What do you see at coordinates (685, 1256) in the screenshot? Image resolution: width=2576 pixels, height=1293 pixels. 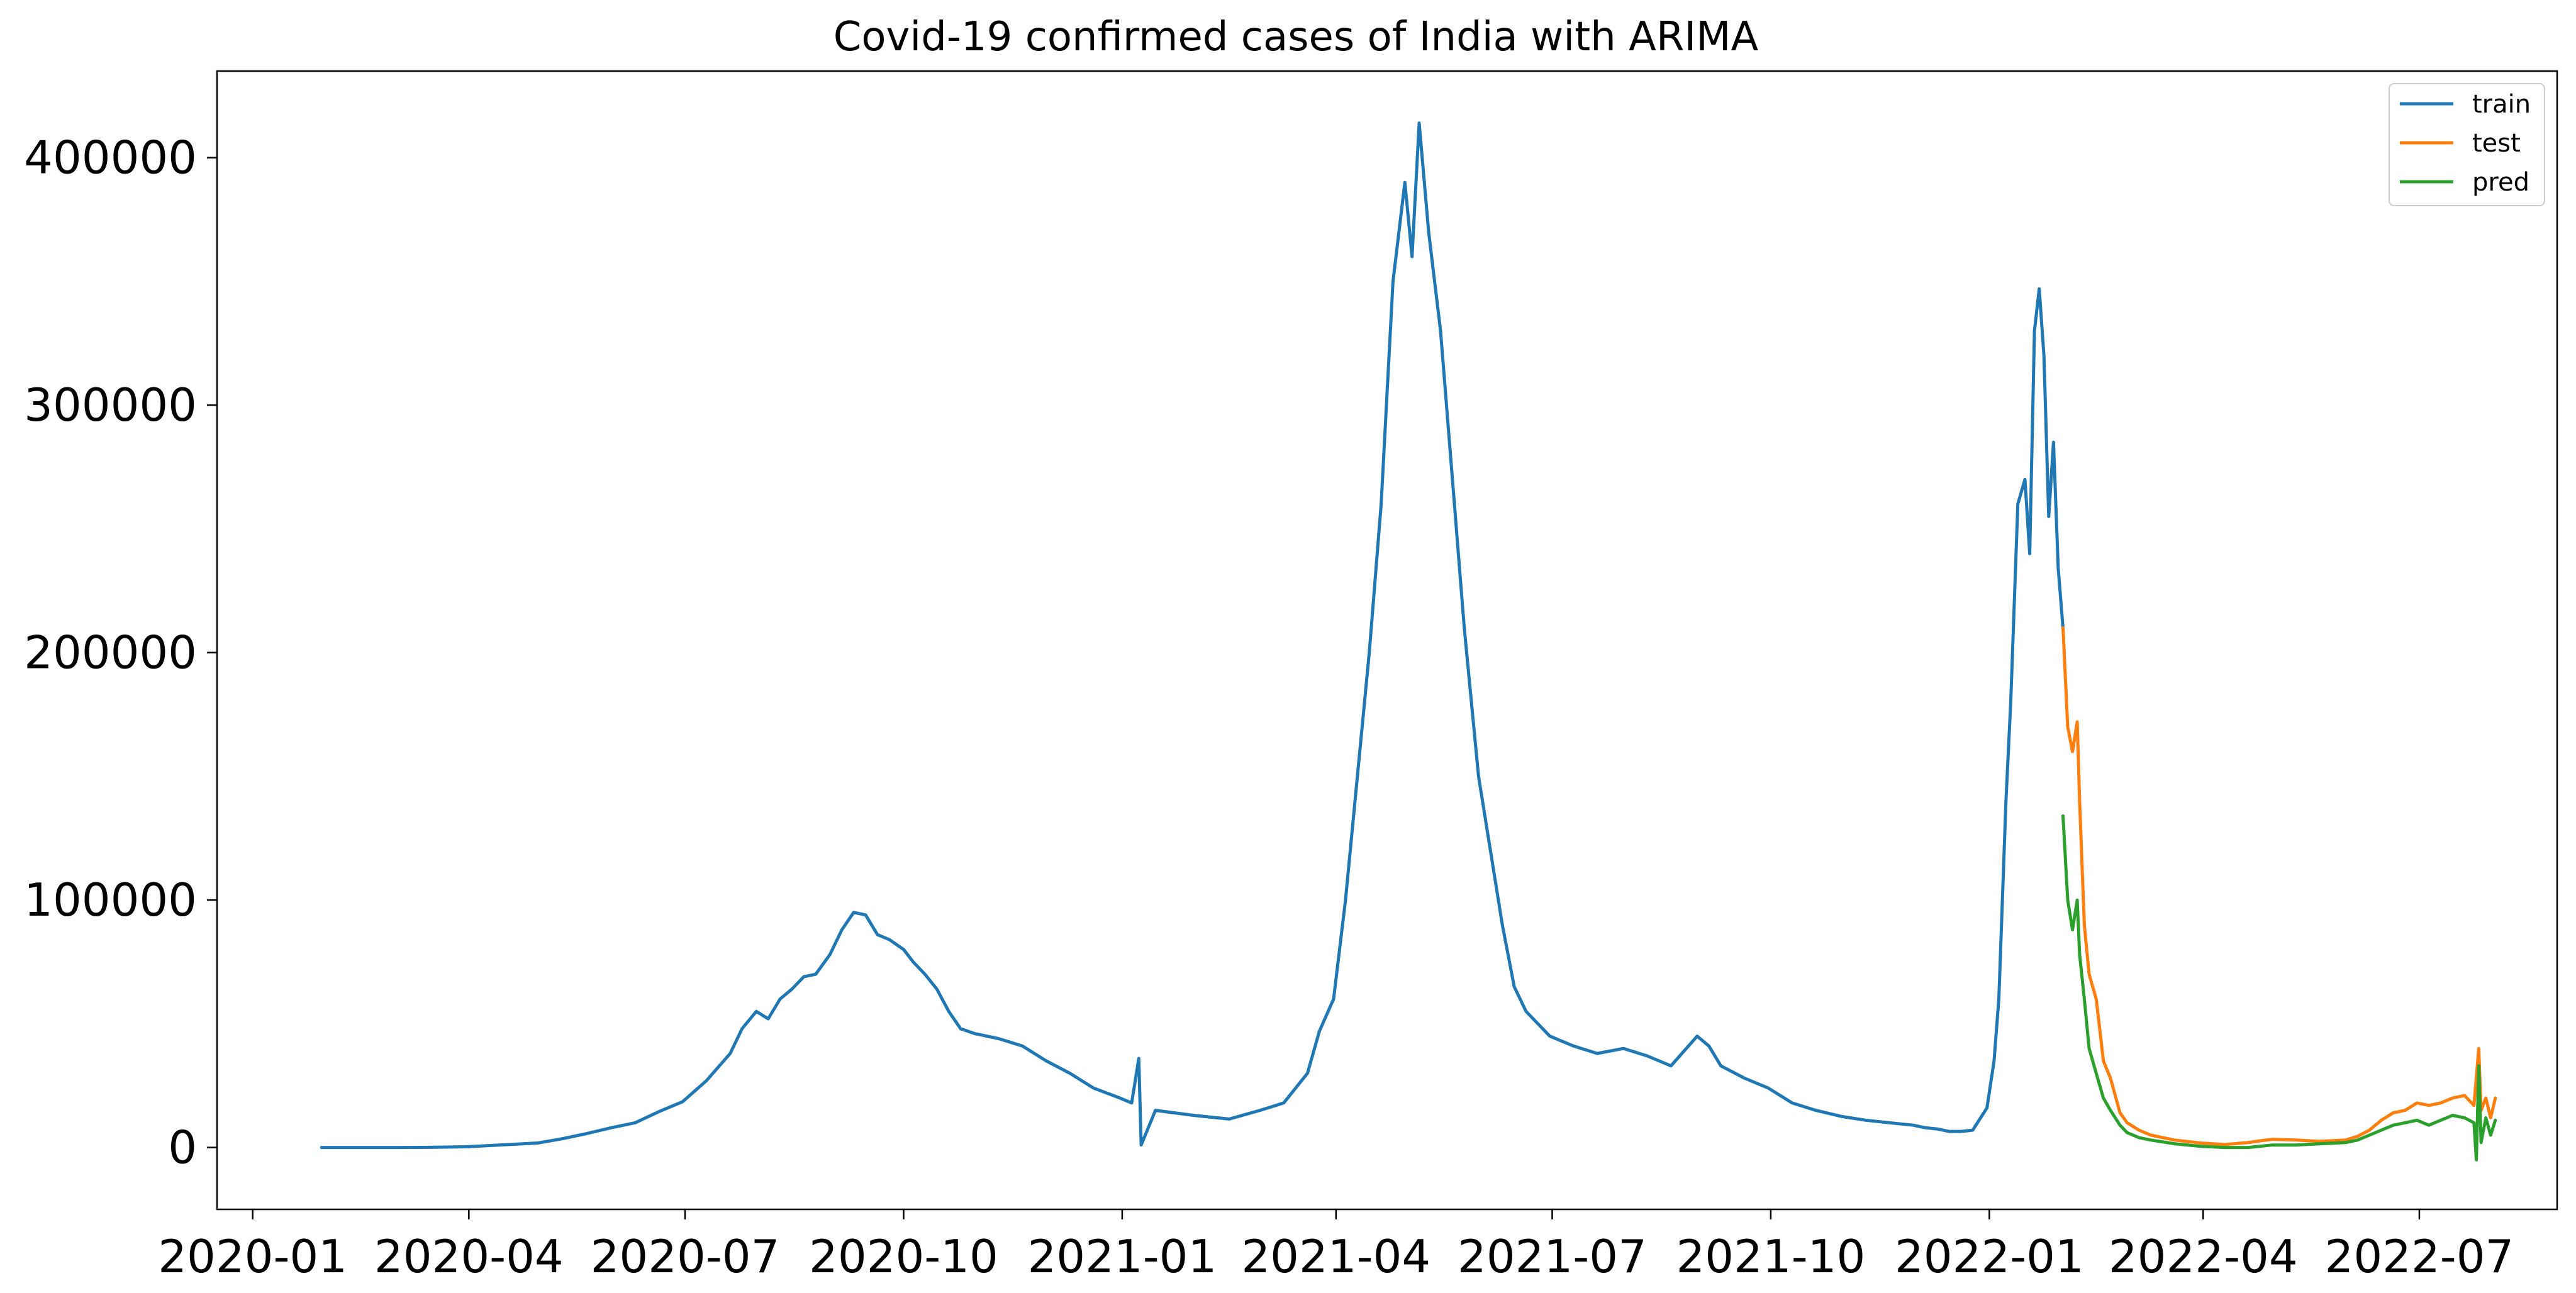 I see `x-tick-label: 2020-07` at bounding box center [685, 1256].